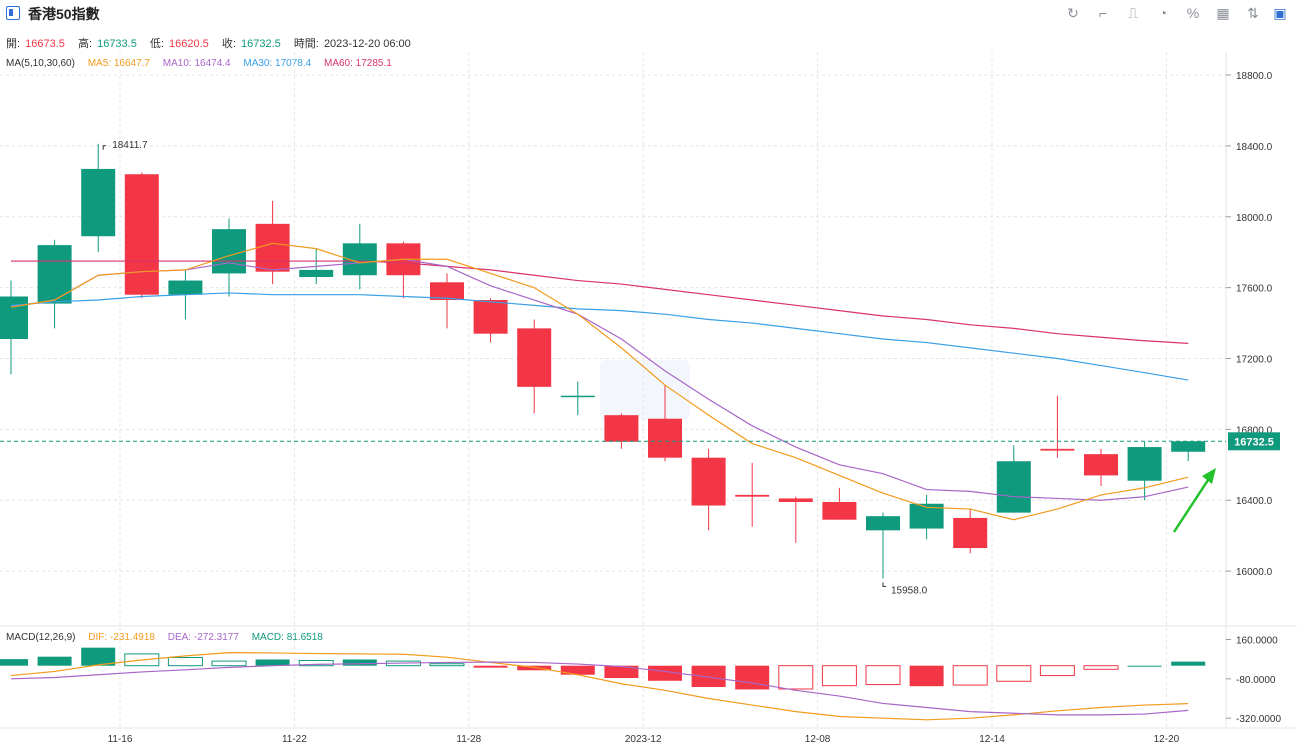  Describe the element at coordinates (1073, 13) in the screenshot. I see `refresh-icon: ↻` at that location.